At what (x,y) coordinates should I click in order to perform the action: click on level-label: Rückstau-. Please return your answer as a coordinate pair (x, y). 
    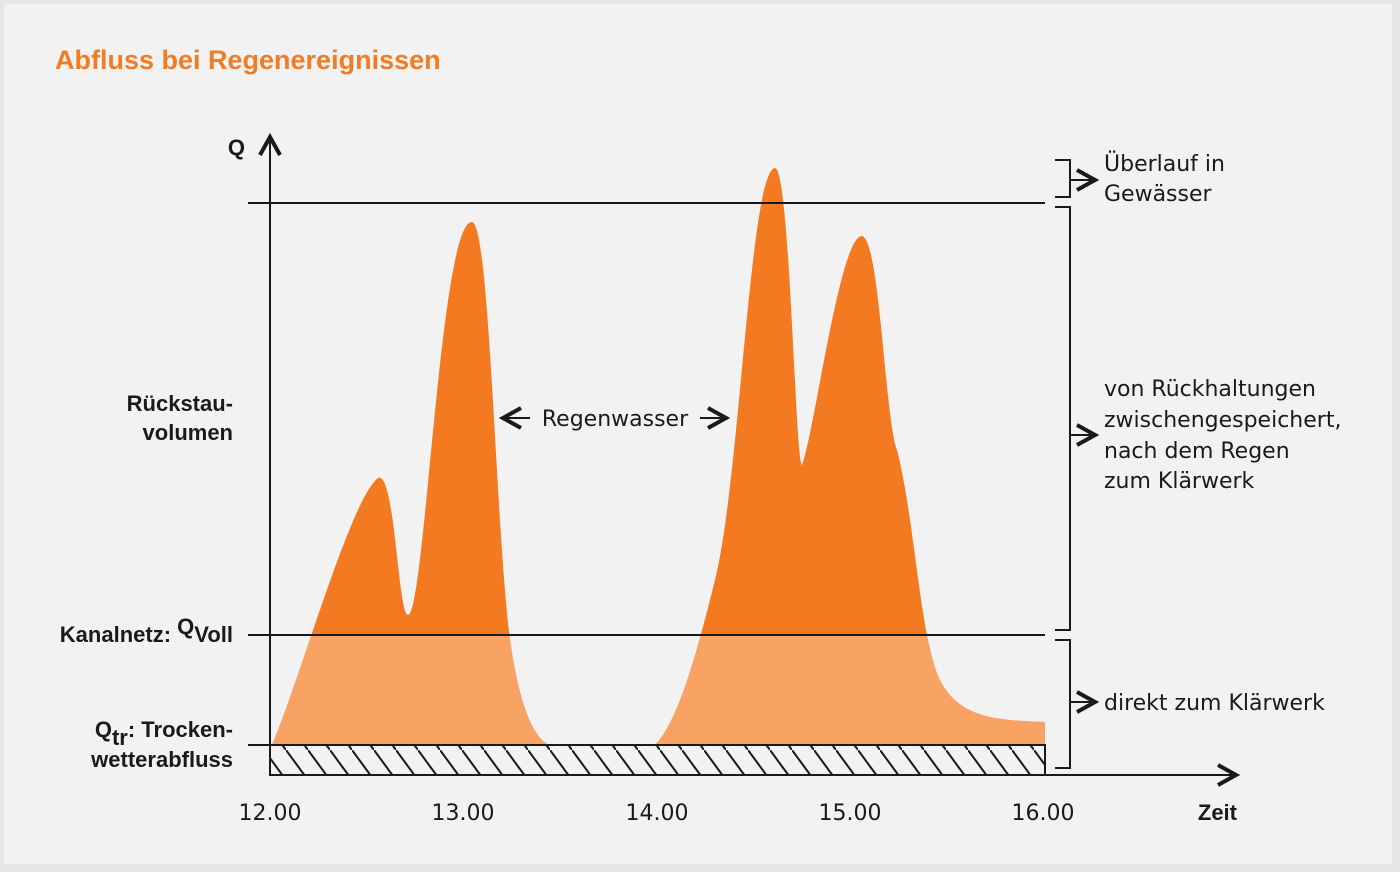
    Looking at the image, I should click on (180, 403).